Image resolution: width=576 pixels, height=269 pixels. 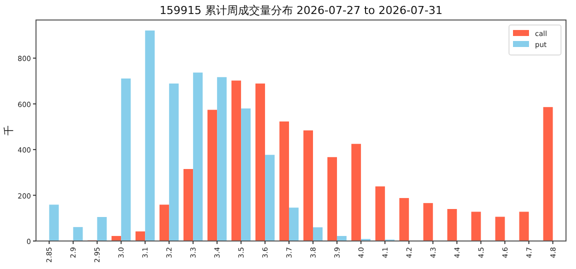 What do you see at coordinates (9, 131) in the screenshot?
I see `y-axis-title: 千` at bounding box center [9, 131].